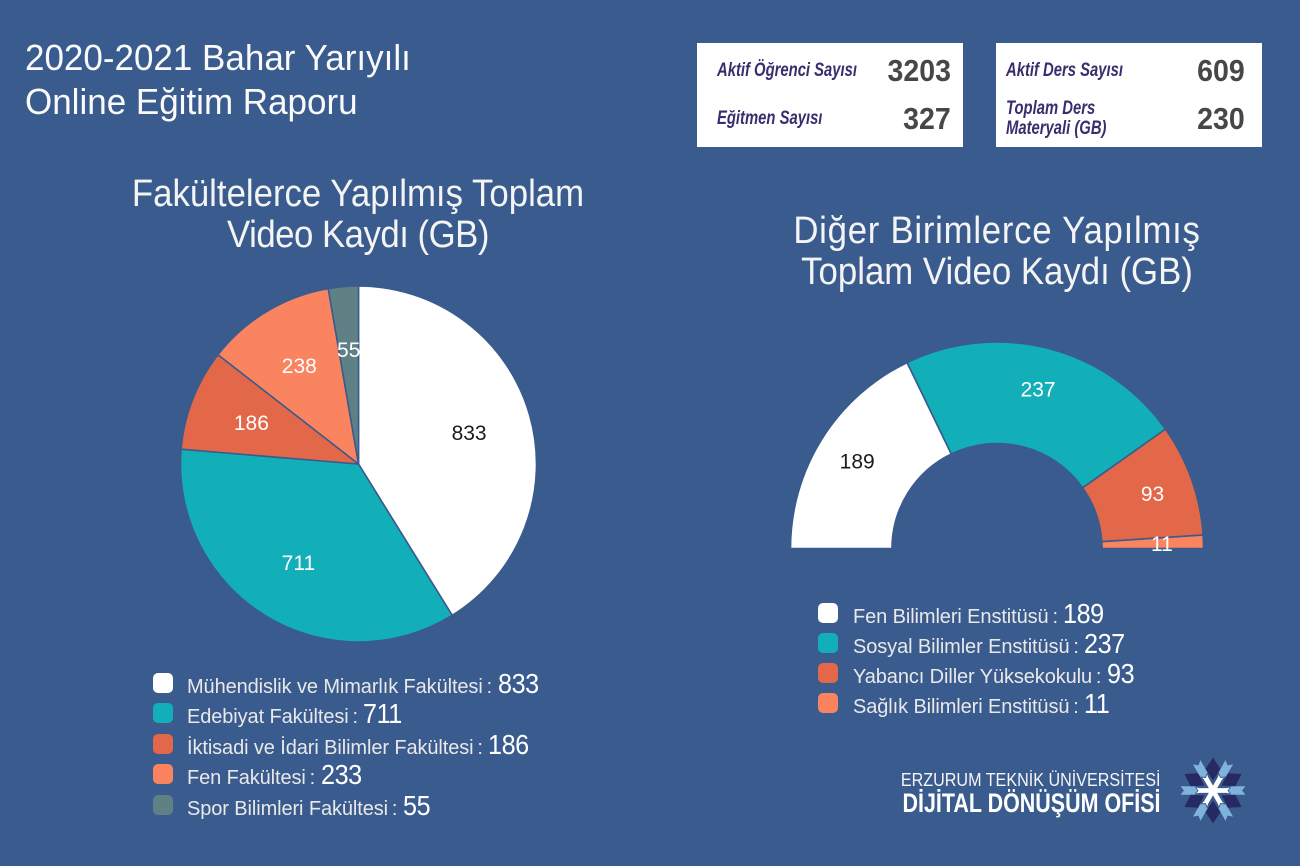 This screenshot has height=866, width=1300. What do you see at coordinates (1038, 389) in the screenshot?
I see `svg-text: 237` at bounding box center [1038, 389].